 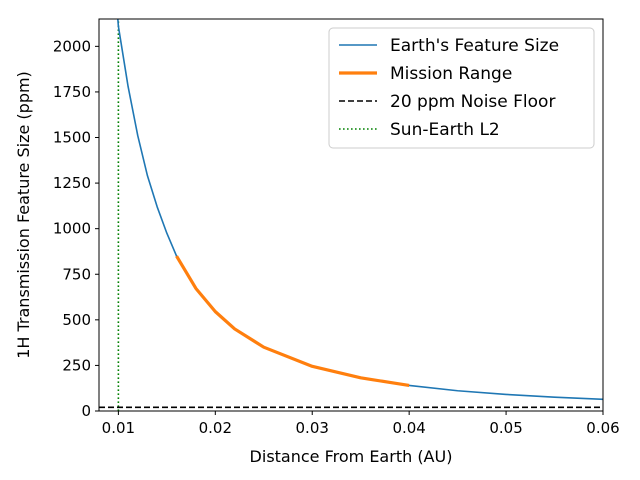 What do you see at coordinates (76, 320) in the screenshot?
I see `y-tick-label: 500` at bounding box center [76, 320].